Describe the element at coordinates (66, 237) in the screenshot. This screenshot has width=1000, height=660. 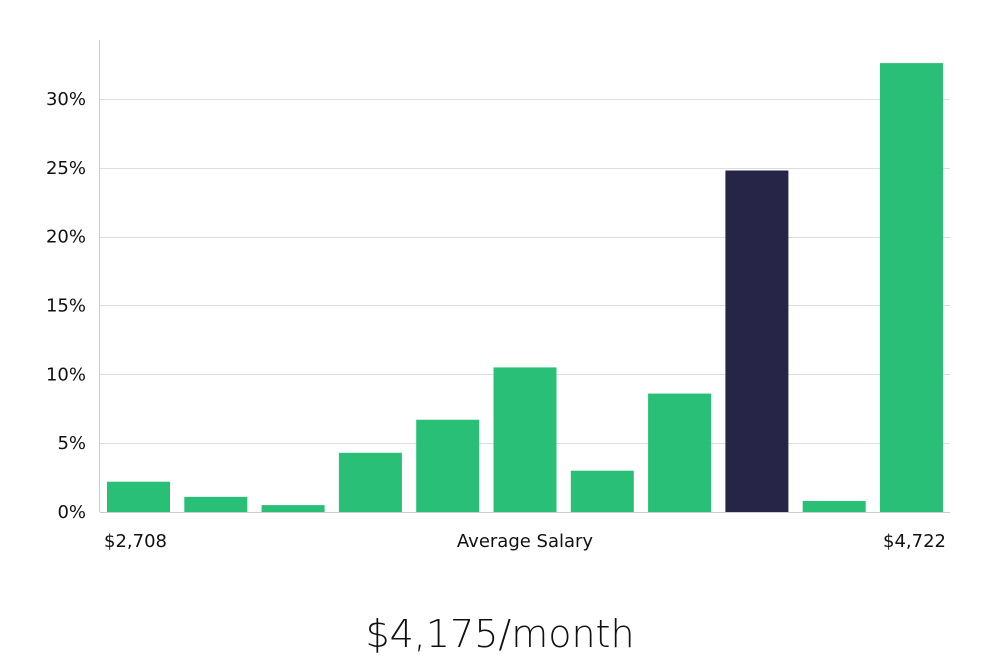
I see `y-tick-label: 20%` at that location.